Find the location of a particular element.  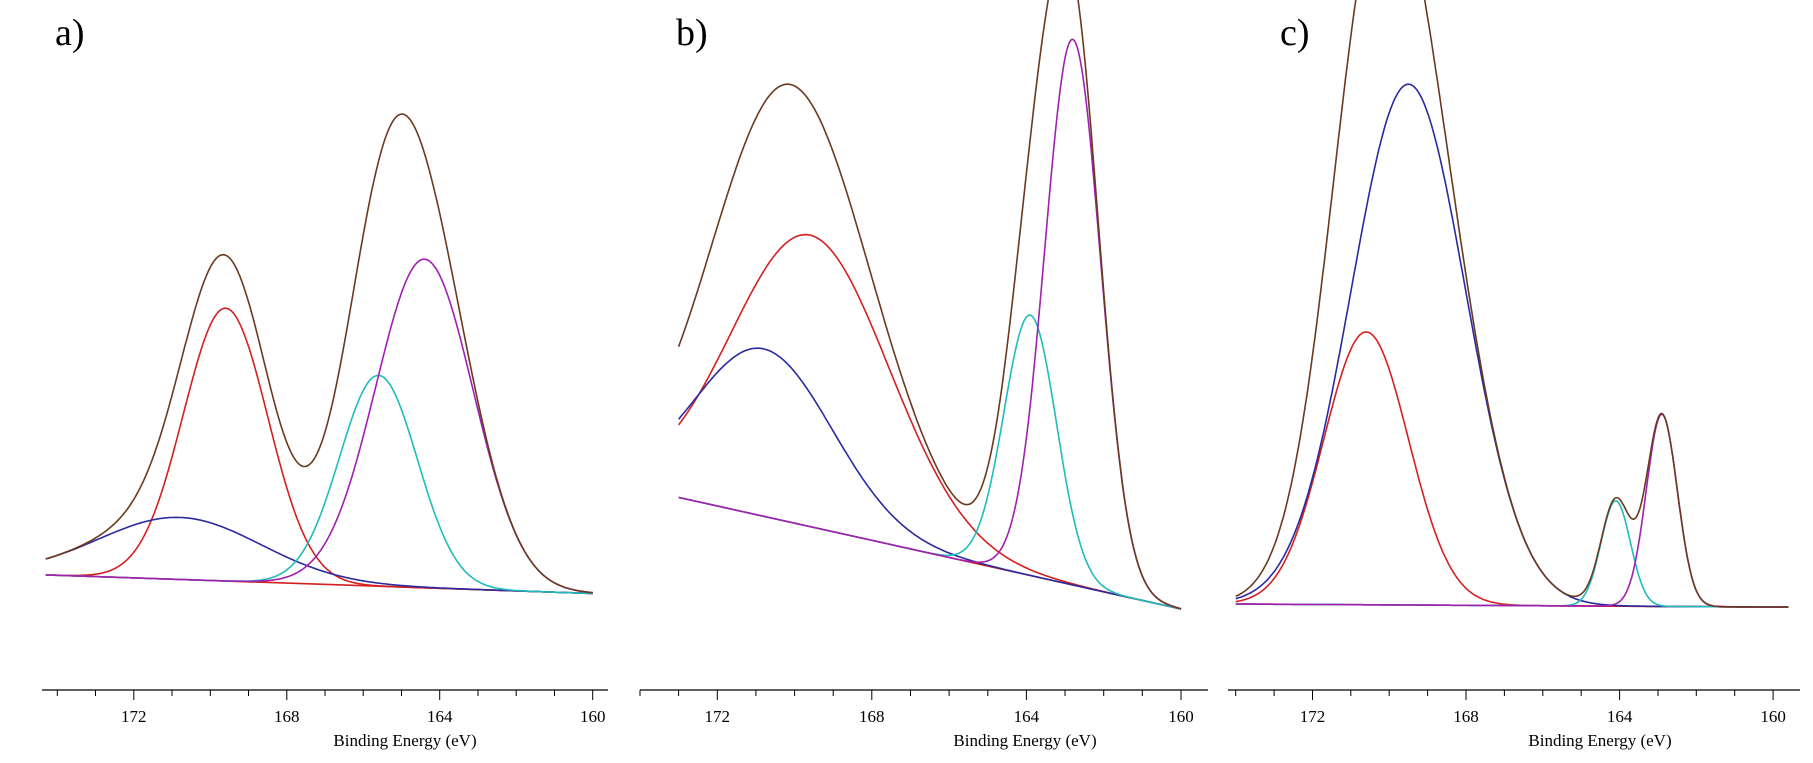

panel-b-tick-label-164: 164 is located at coordinates (1027, 716).